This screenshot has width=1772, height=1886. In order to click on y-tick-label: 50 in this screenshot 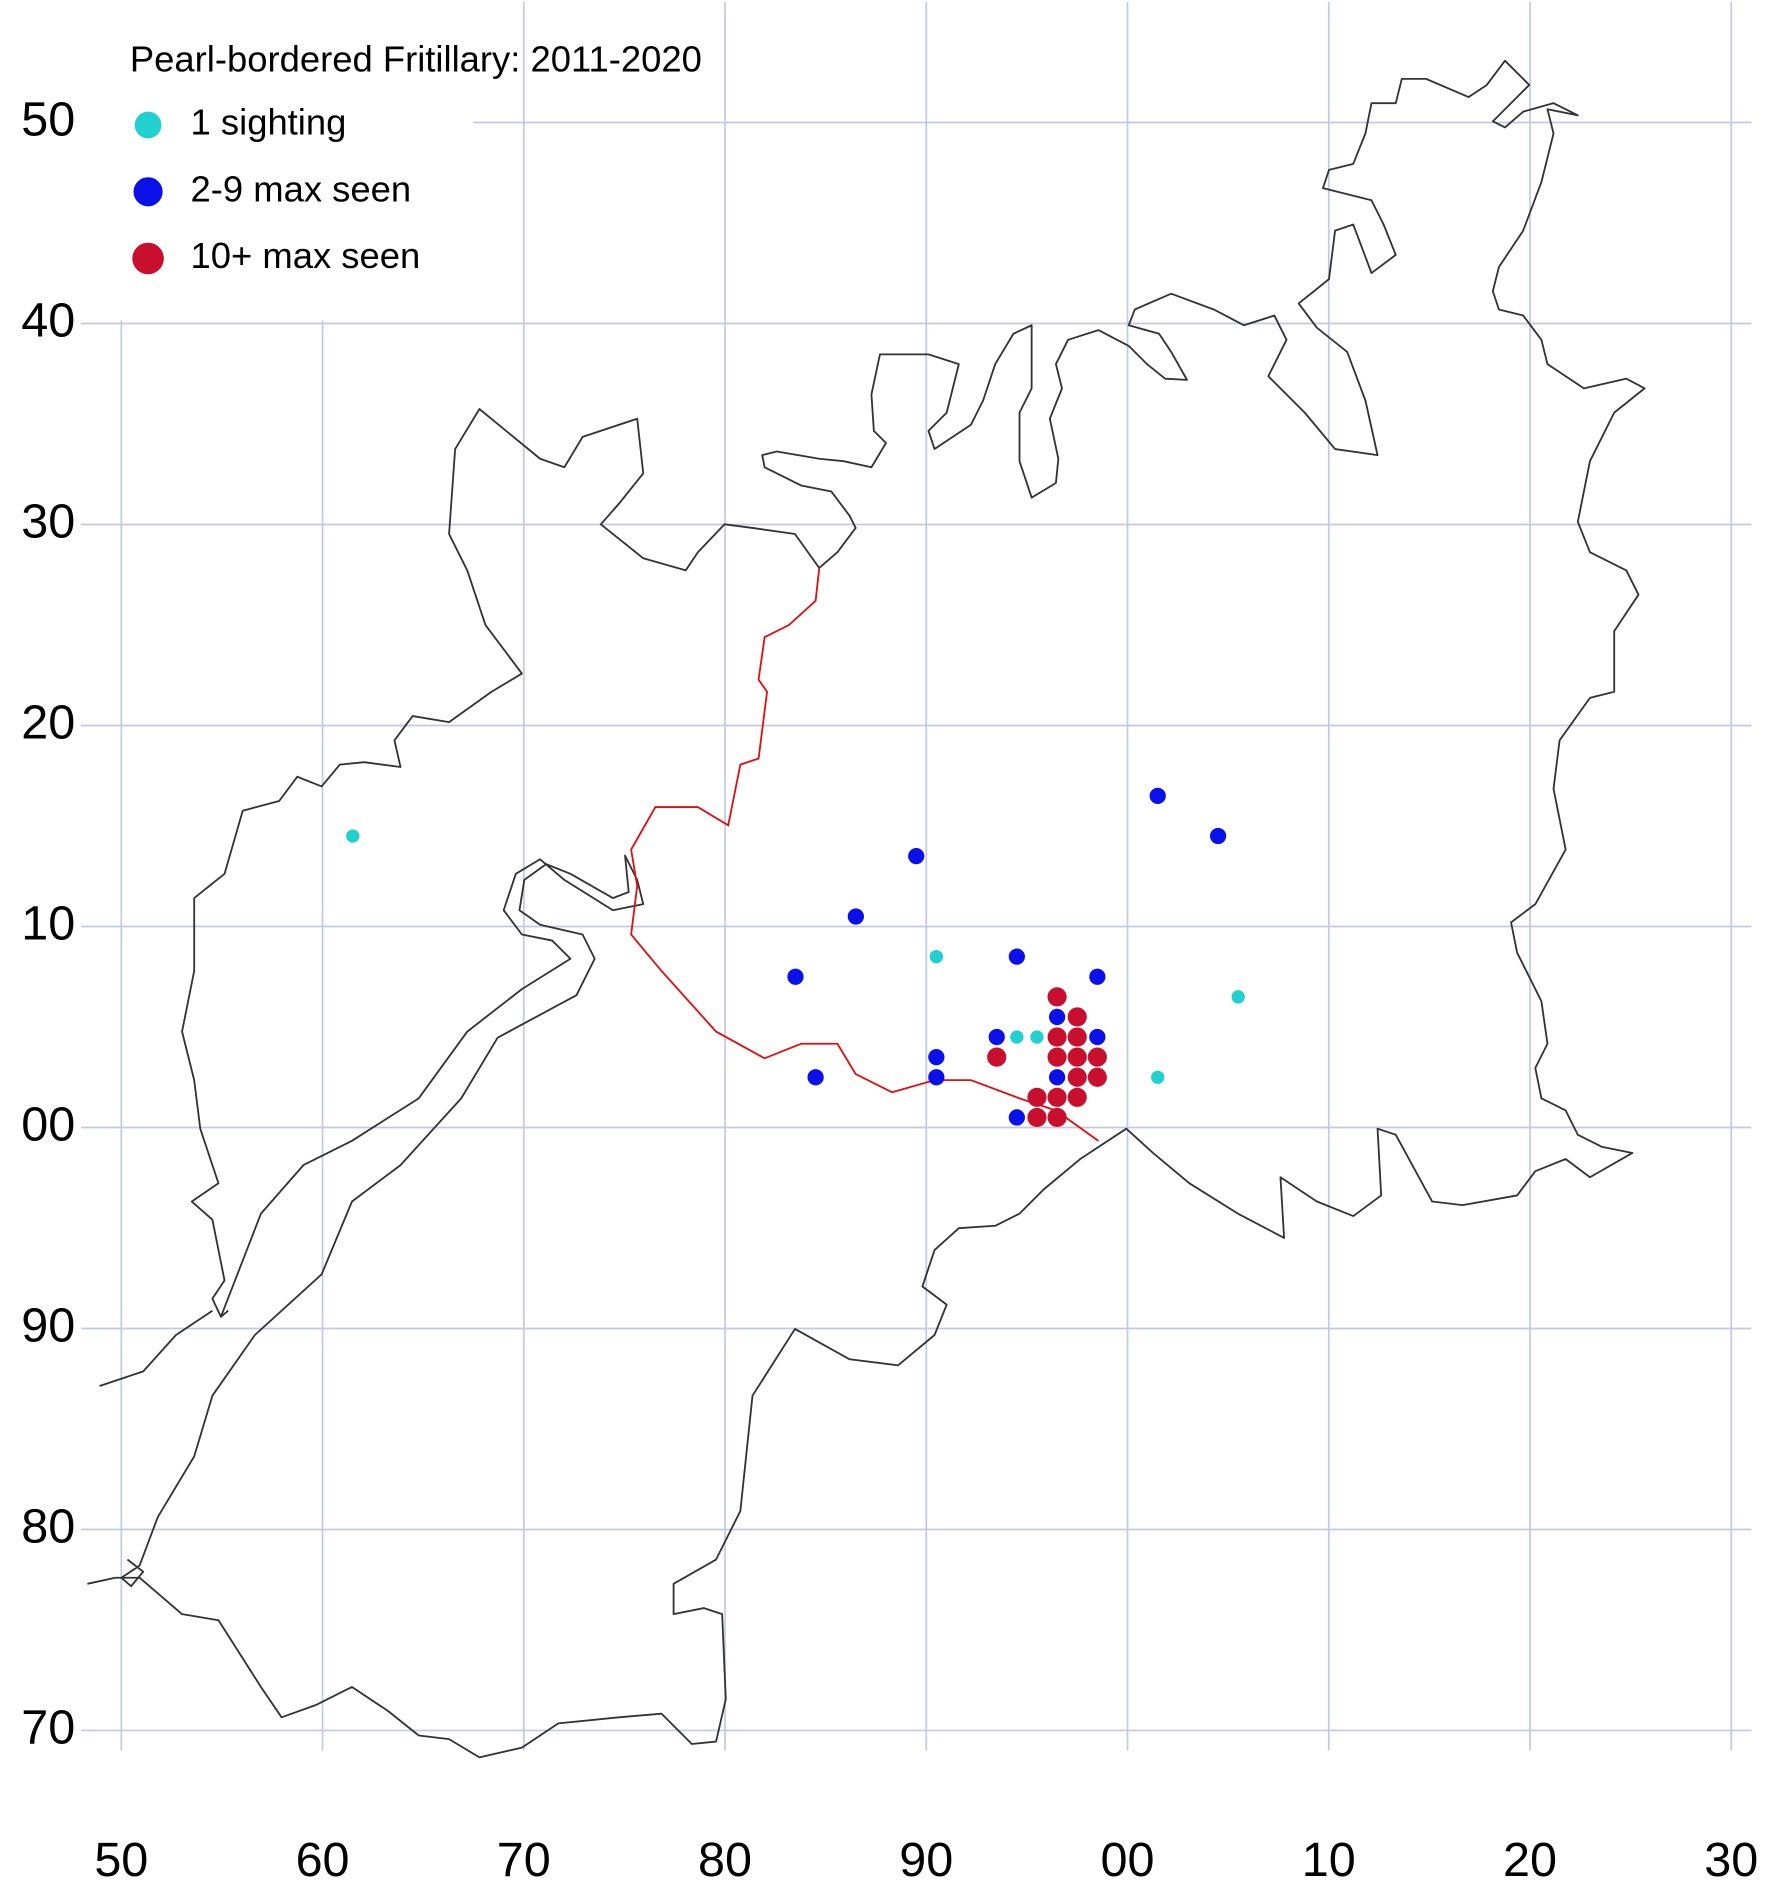, I will do `click(48, 119)`.